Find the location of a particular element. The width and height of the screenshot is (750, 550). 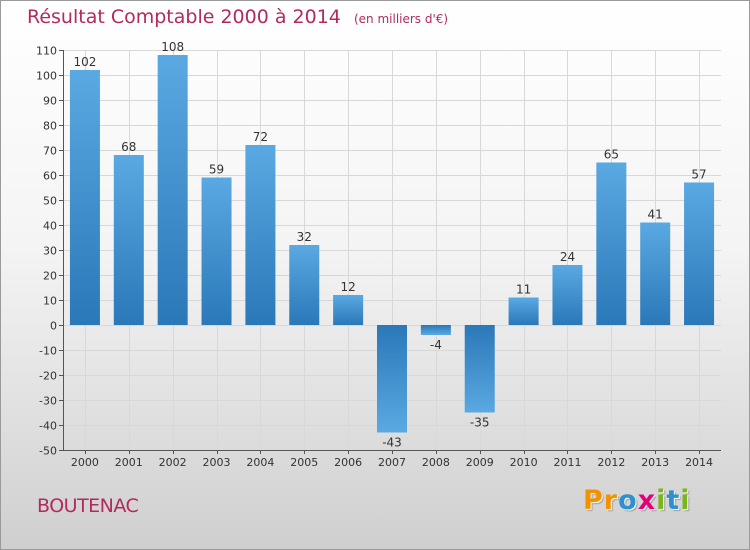

y-tick-label: -50 is located at coordinates (48, 451).